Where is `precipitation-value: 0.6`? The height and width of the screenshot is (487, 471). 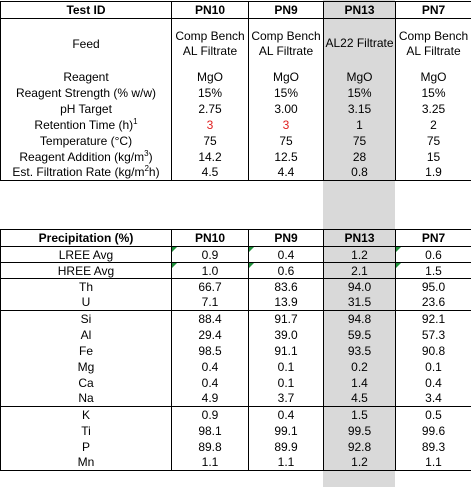 precipitation-value: 0.6 is located at coordinates (286, 270).